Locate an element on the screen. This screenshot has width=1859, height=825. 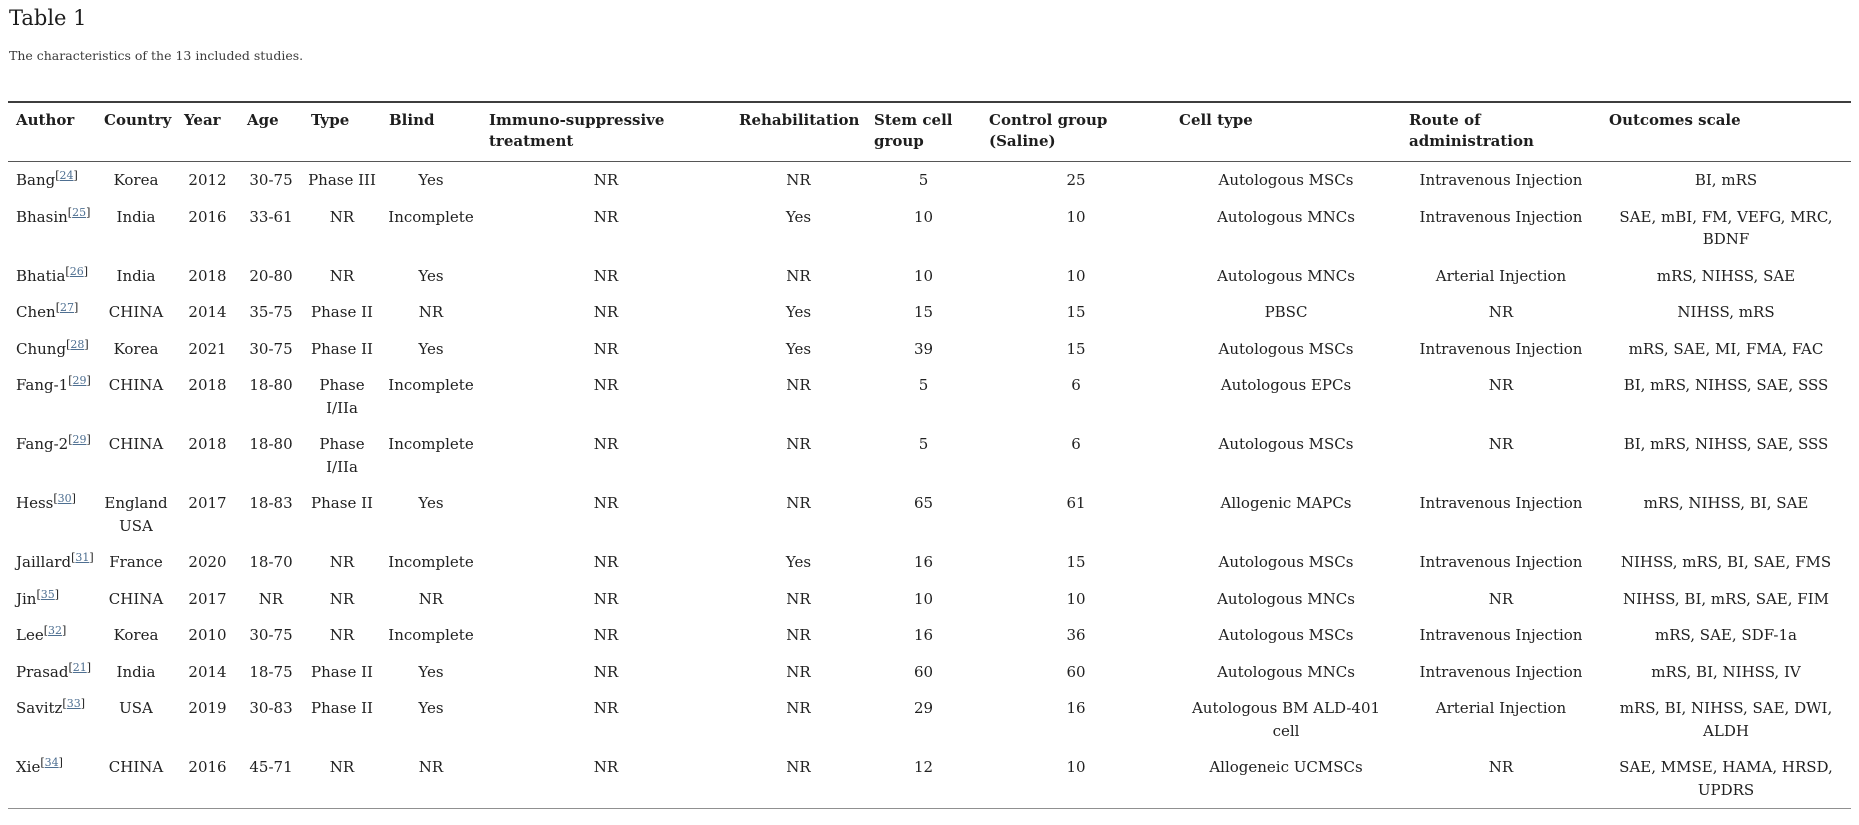
cell-age: NR is located at coordinates (271, 598).